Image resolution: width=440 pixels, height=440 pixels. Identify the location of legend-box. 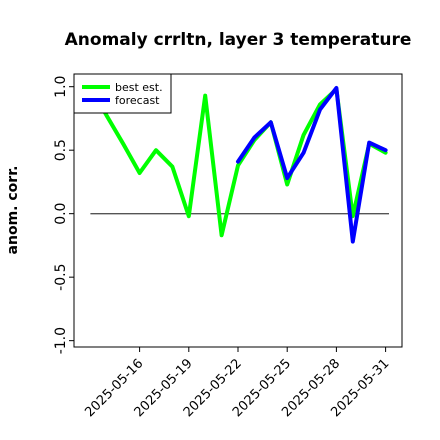
(122, 93).